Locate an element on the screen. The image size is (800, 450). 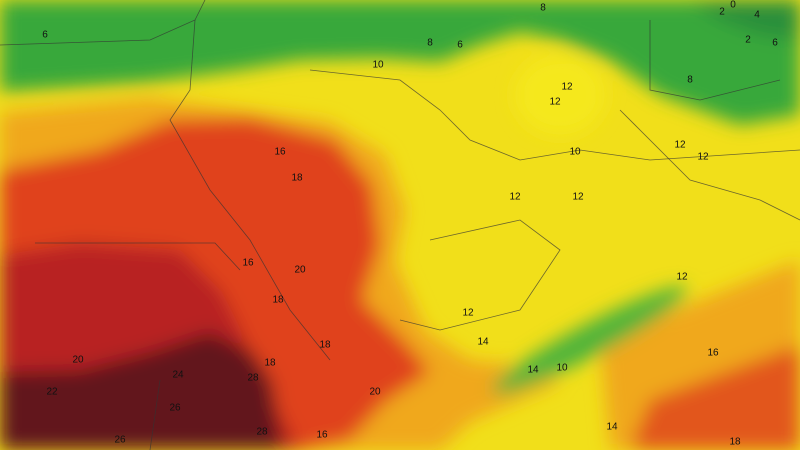
contour-label: 4 is located at coordinates (757, 15).